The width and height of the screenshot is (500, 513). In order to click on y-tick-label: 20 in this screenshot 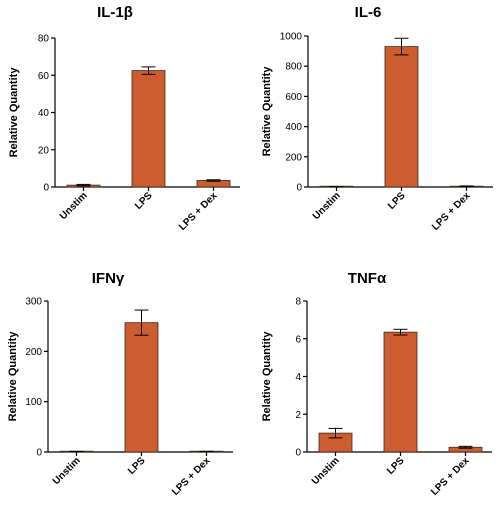, I will do `click(44, 150)`.